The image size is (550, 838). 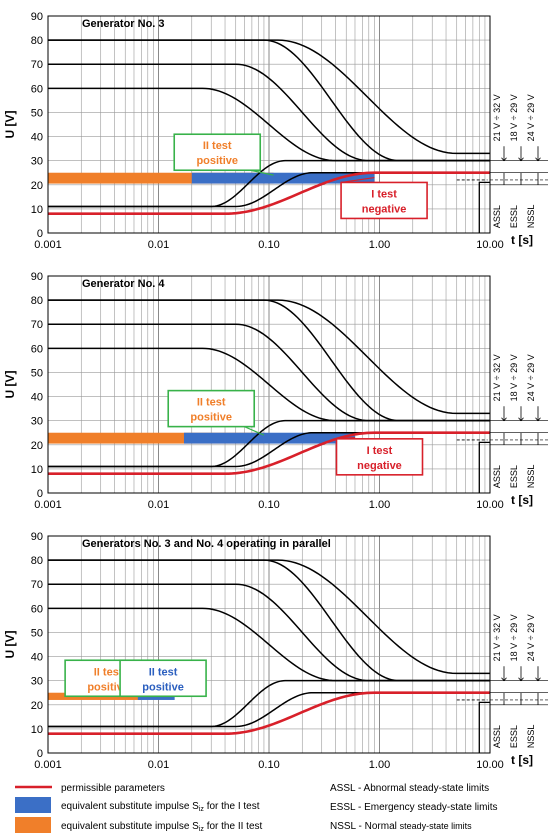 I want to click on limit-name-label: ESSL, so click(x=514, y=476).